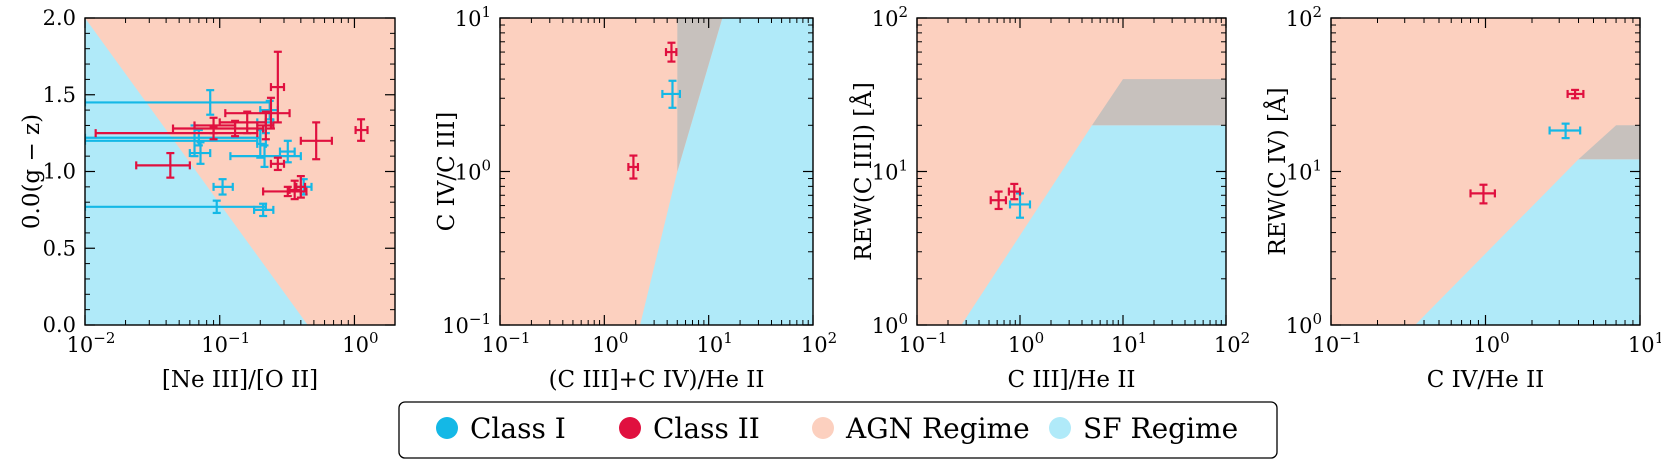  Describe the element at coordinates (240, 380) in the screenshot. I see `x-axis-label: [Ne III]/[O II]` at that location.